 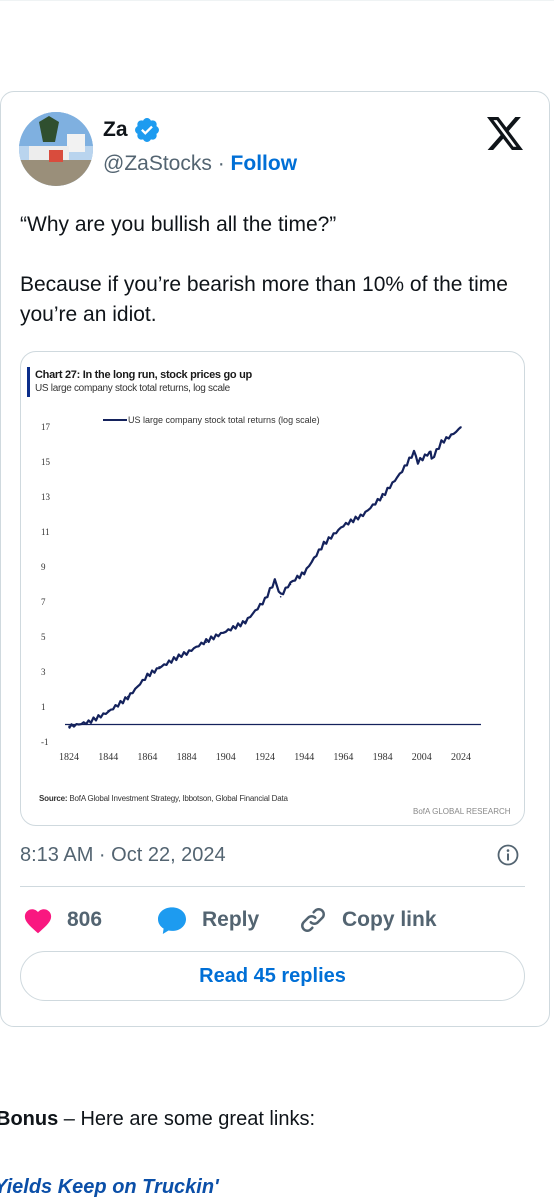 I want to click on tweet-actions: 806 Reply Copy link, so click(x=272, y=920).